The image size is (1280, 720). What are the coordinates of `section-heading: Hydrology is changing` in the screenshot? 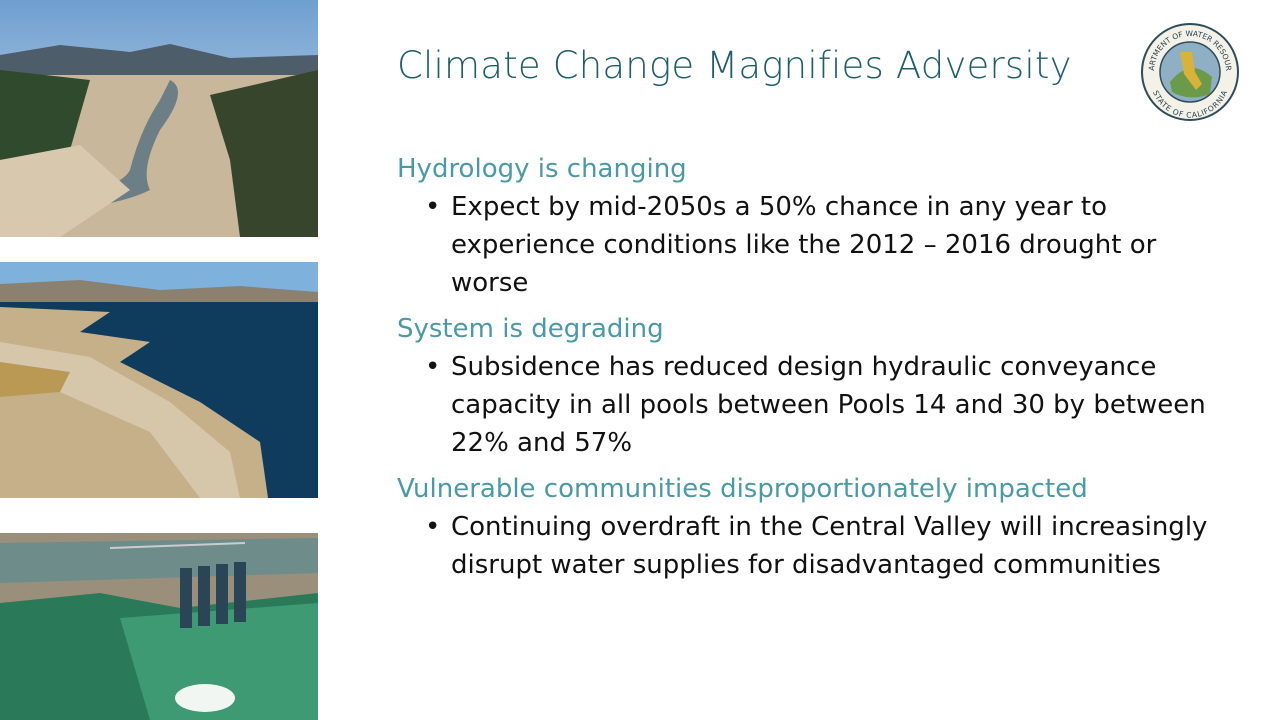 It's located at (542, 169).